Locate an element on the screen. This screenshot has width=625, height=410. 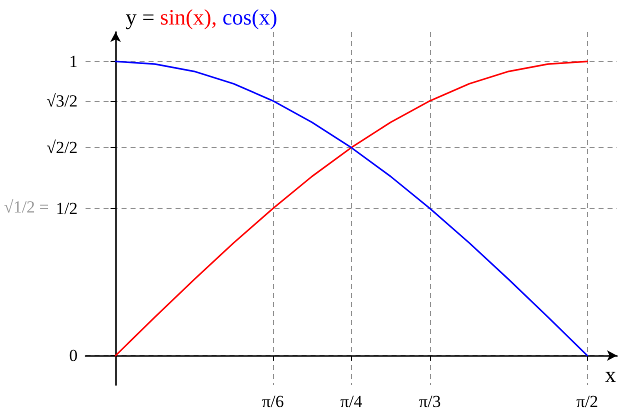
y-axis-title: y = sin(x), cos(x) is located at coordinates (202, 17).